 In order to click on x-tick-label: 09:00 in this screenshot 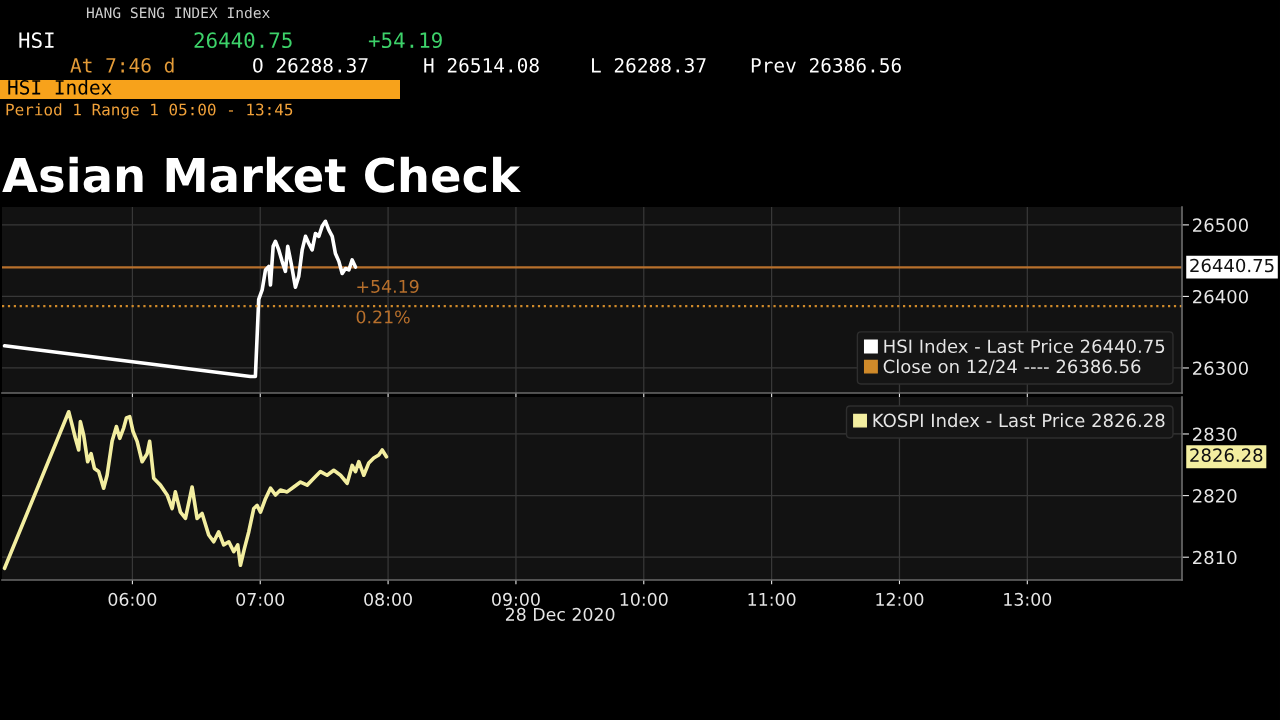, I will do `click(516, 599)`.